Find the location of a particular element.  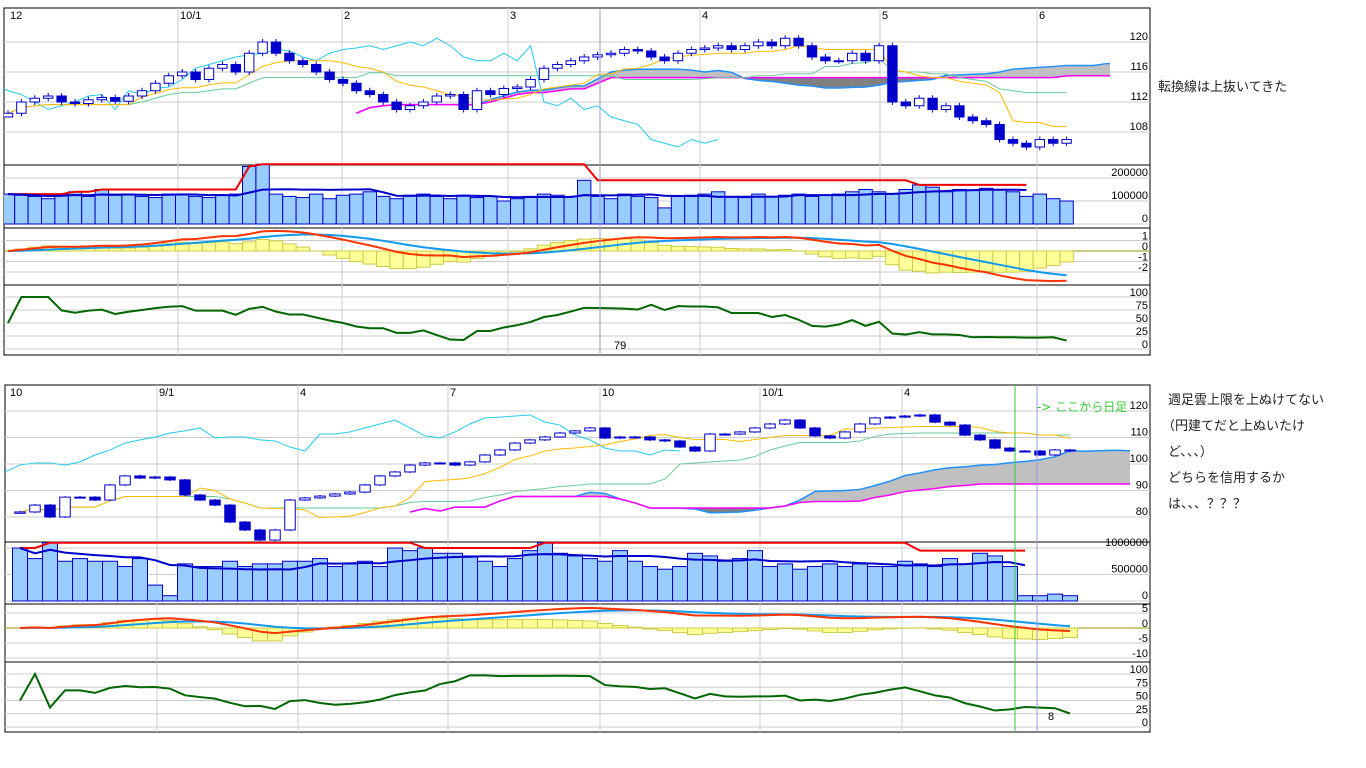

annotation-top: 転換線は上抜いてきた is located at coordinates (1223, 87).